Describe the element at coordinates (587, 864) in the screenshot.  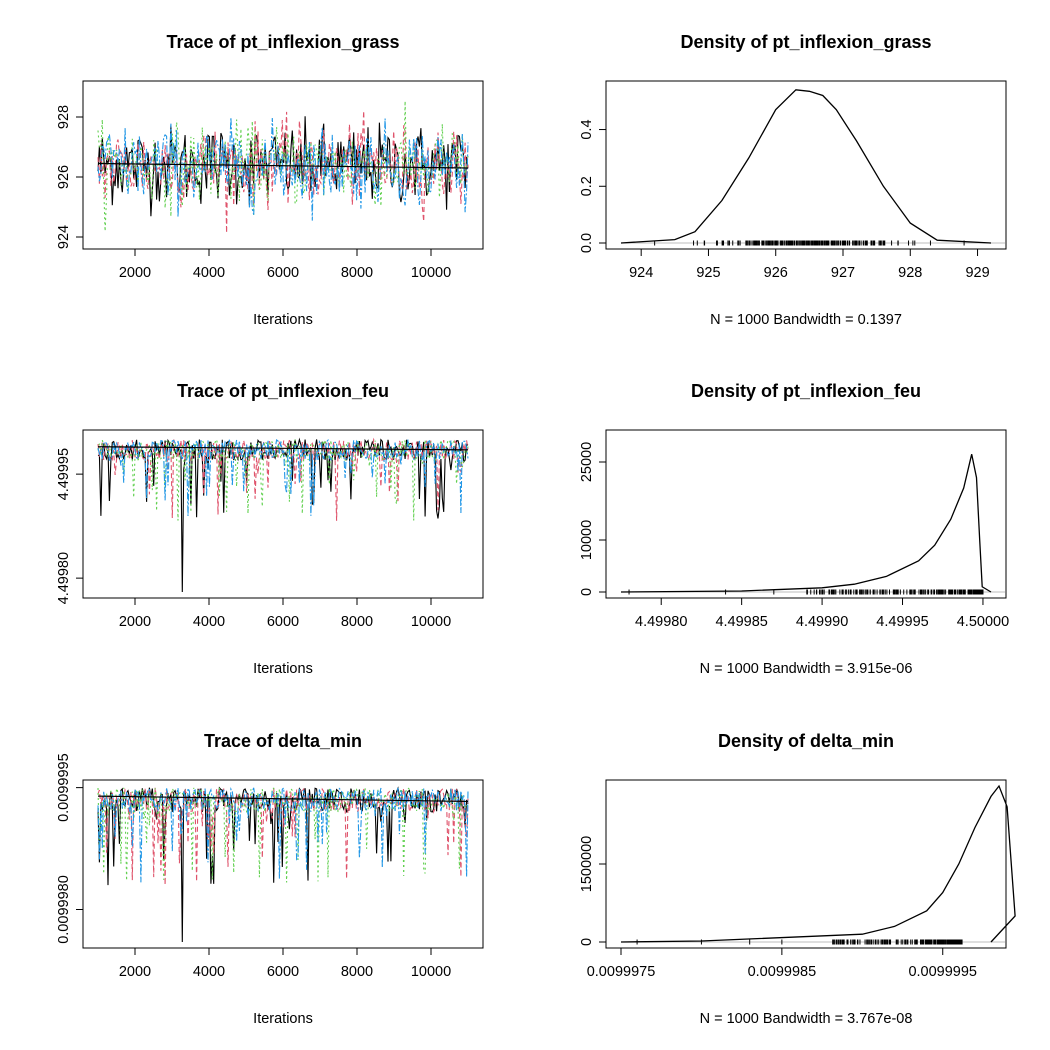
I see `y-tick-label: 1500000` at that location.